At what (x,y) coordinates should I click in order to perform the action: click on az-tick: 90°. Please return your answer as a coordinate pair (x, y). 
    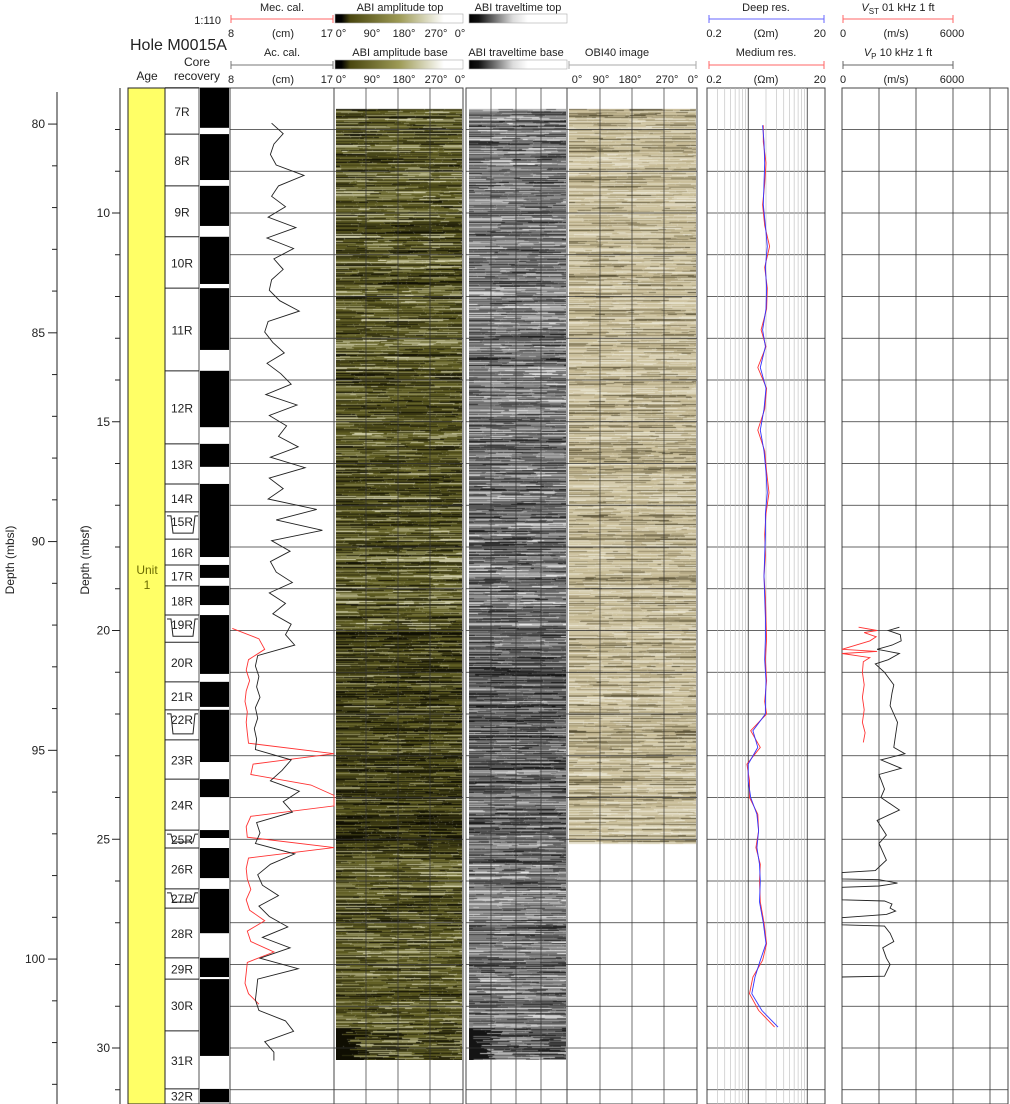
    Looking at the image, I should click on (372, 80).